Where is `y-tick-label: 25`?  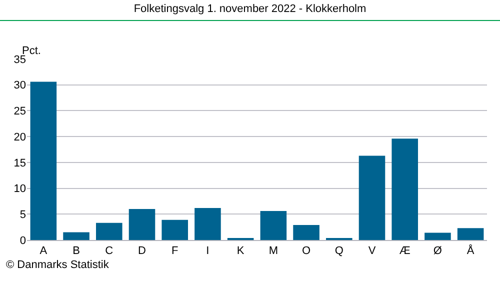
y-tick-label: 25 is located at coordinates (20, 112).